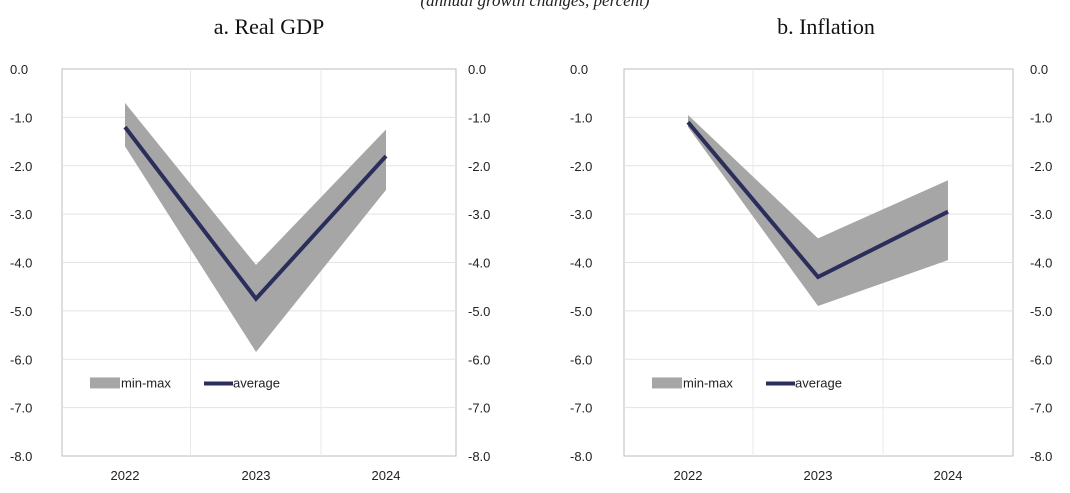 This screenshot has height=493, width=1070. I want to click on chart-caption: (annual growth changes, percent), so click(535, 5).